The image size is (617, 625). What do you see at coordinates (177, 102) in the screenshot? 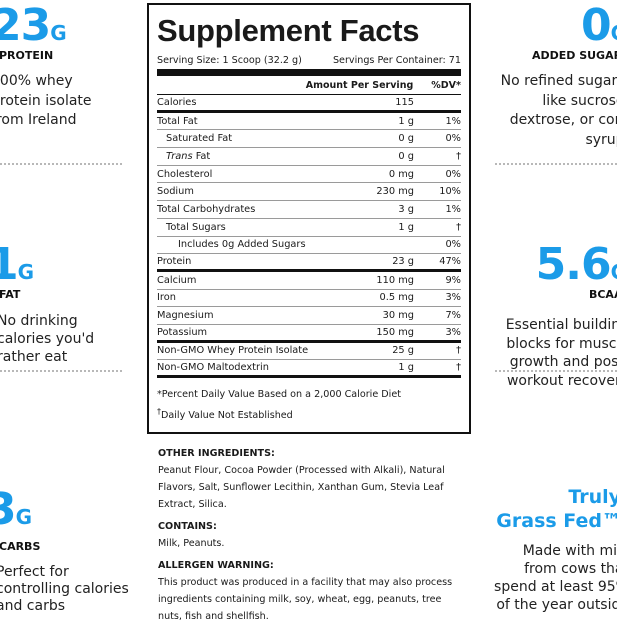
I see `nutrient-name: Calories` at bounding box center [177, 102].